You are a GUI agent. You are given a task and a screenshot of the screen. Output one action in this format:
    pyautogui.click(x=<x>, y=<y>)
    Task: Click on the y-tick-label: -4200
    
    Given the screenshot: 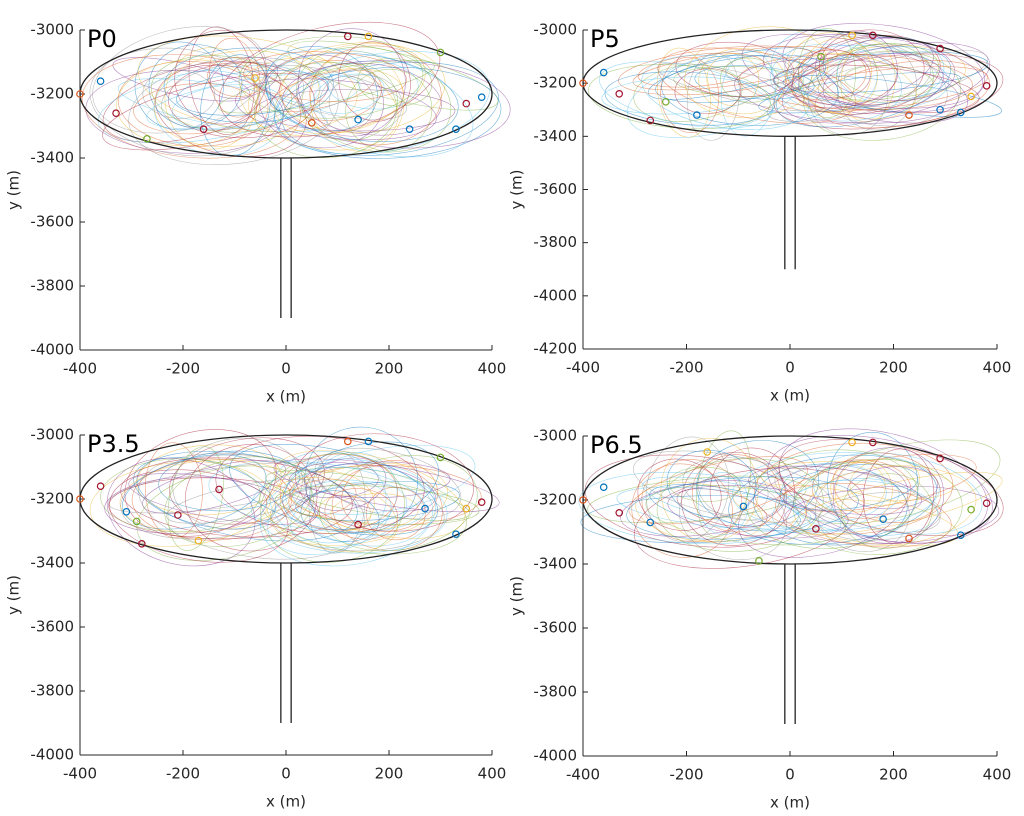 What is the action you would take?
    pyautogui.click(x=555, y=349)
    